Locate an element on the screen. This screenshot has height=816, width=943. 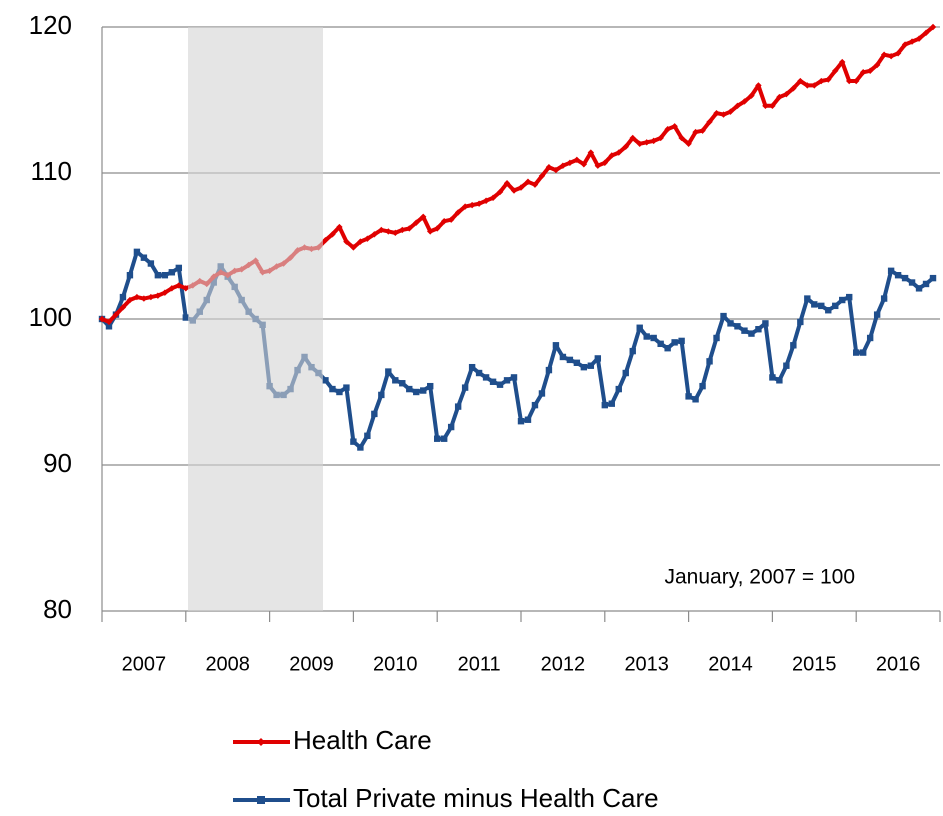
x-tick-label: 2008 is located at coordinates (227, 664).